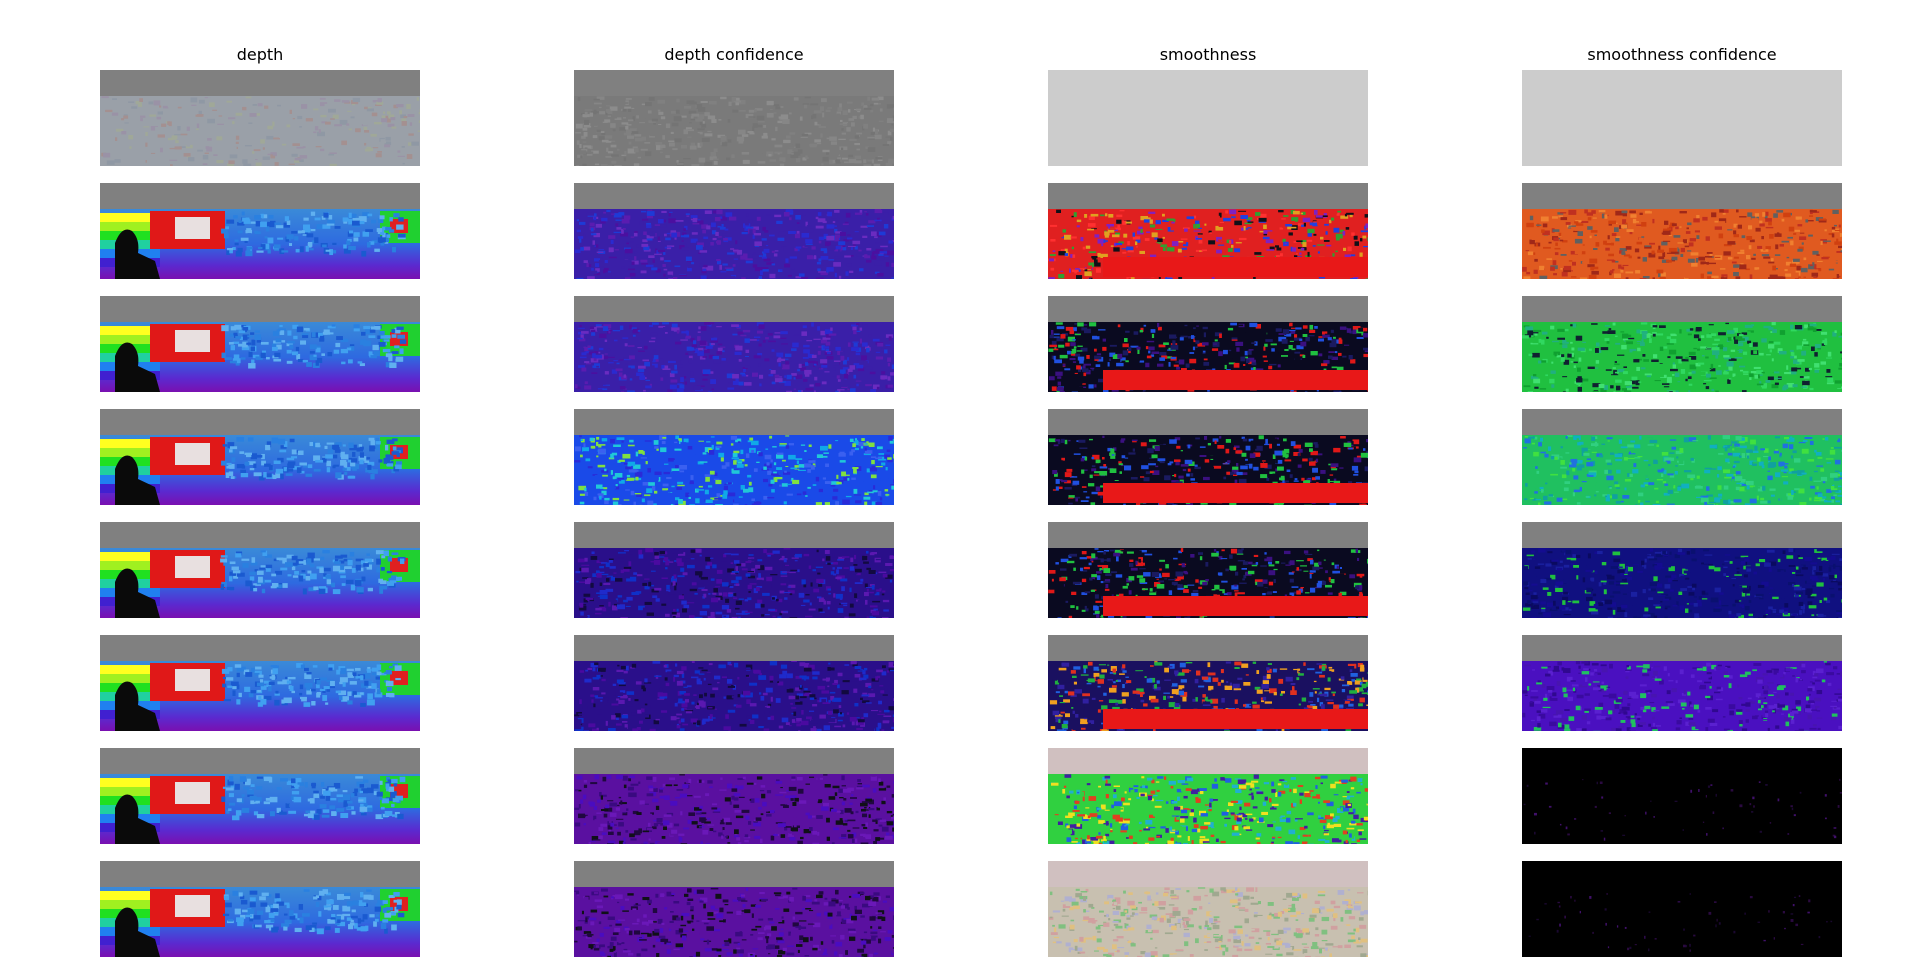  I want to click on column-title-smoothness-confidence: smoothness confidence, so click(1682, 55).